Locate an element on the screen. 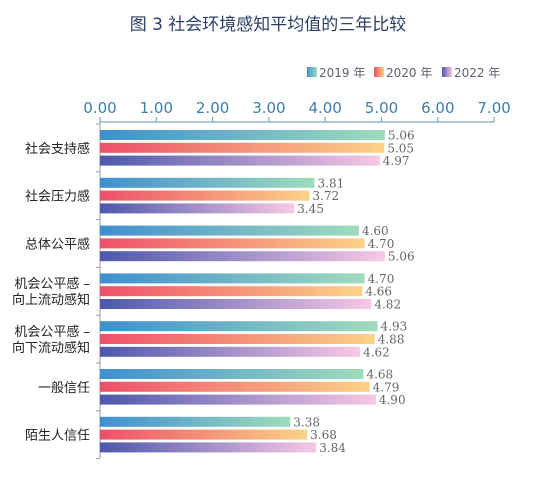  data-label: 3.38 is located at coordinates (306, 422).